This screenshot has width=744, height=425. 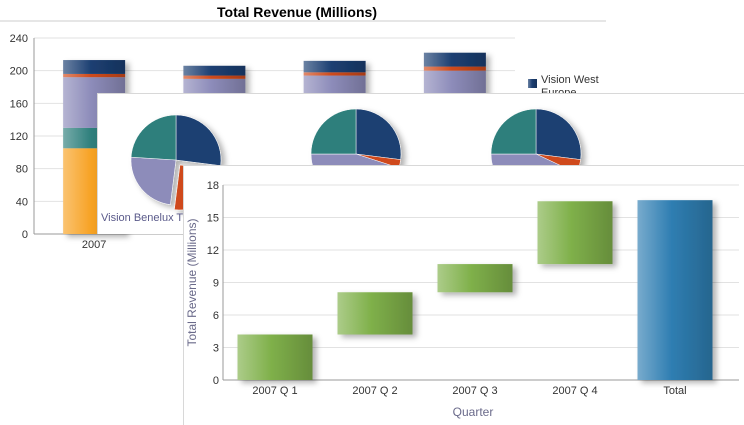 What do you see at coordinates (216, 316) in the screenshot?
I see `y-tick-label: 6` at bounding box center [216, 316].